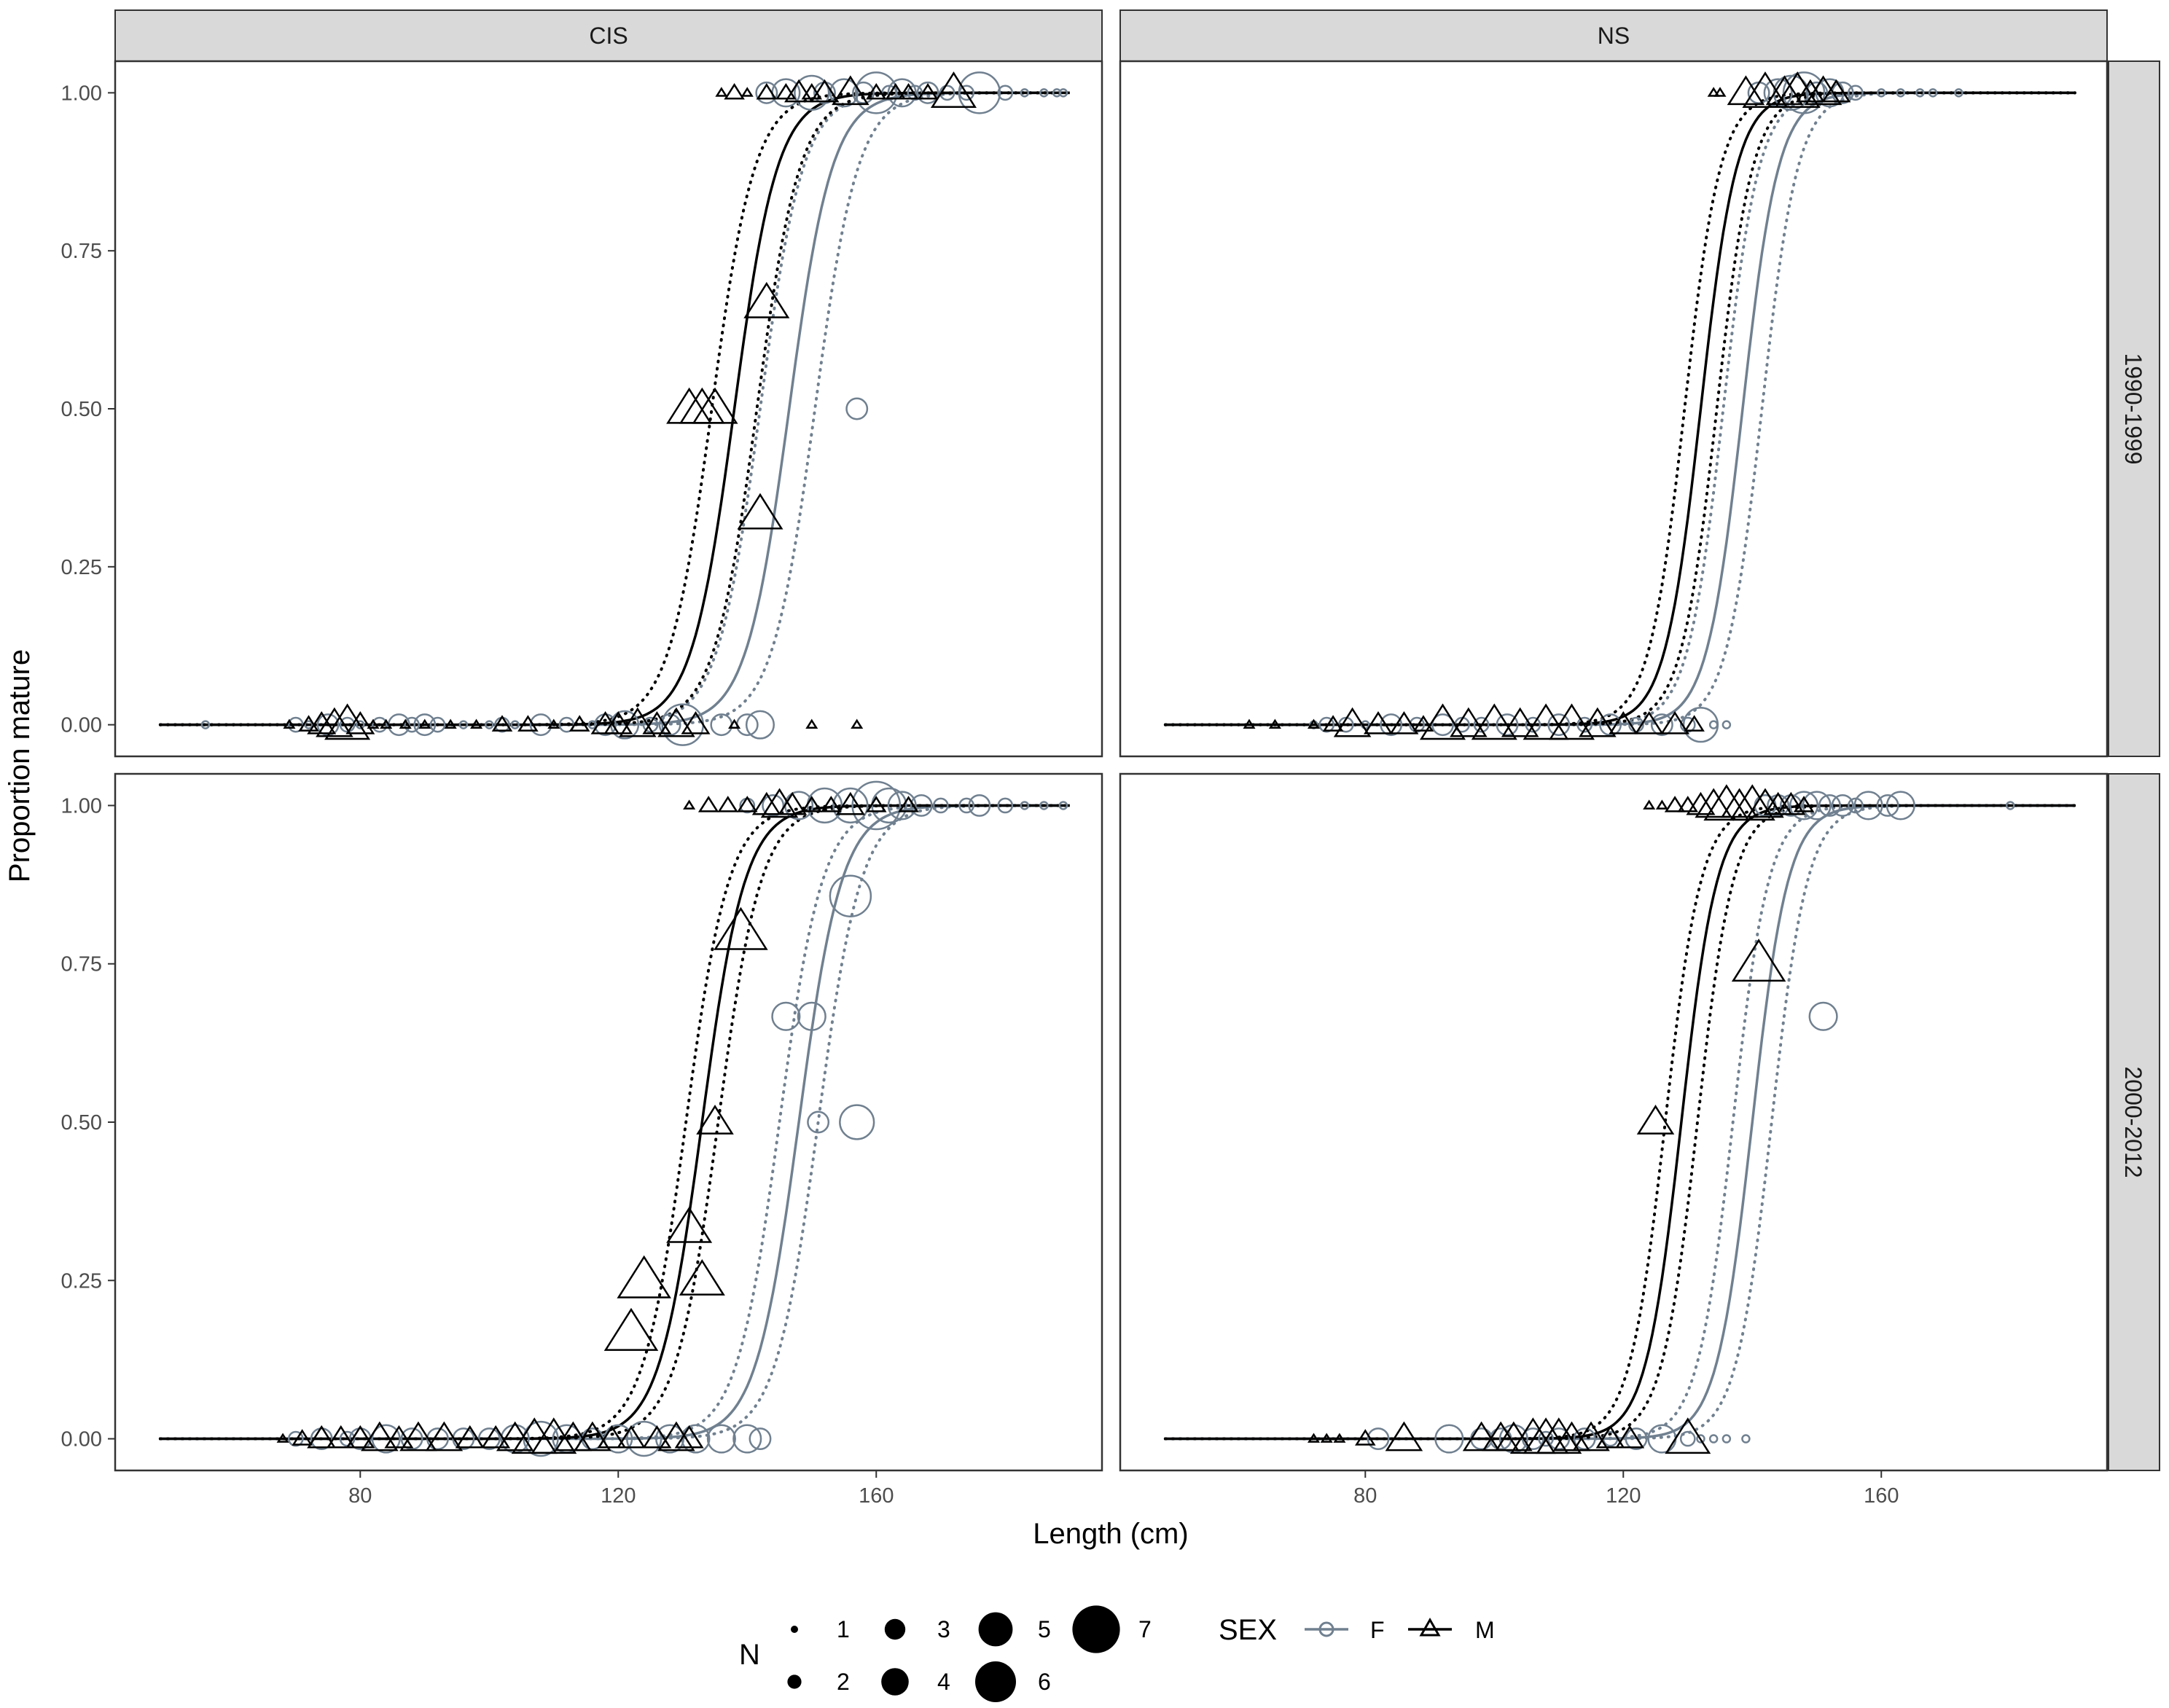 The width and height of the screenshot is (2169, 1708). What do you see at coordinates (996, 1629) in the screenshot?
I see `legend-size-5-circle` at bounding box center [996, 1629].